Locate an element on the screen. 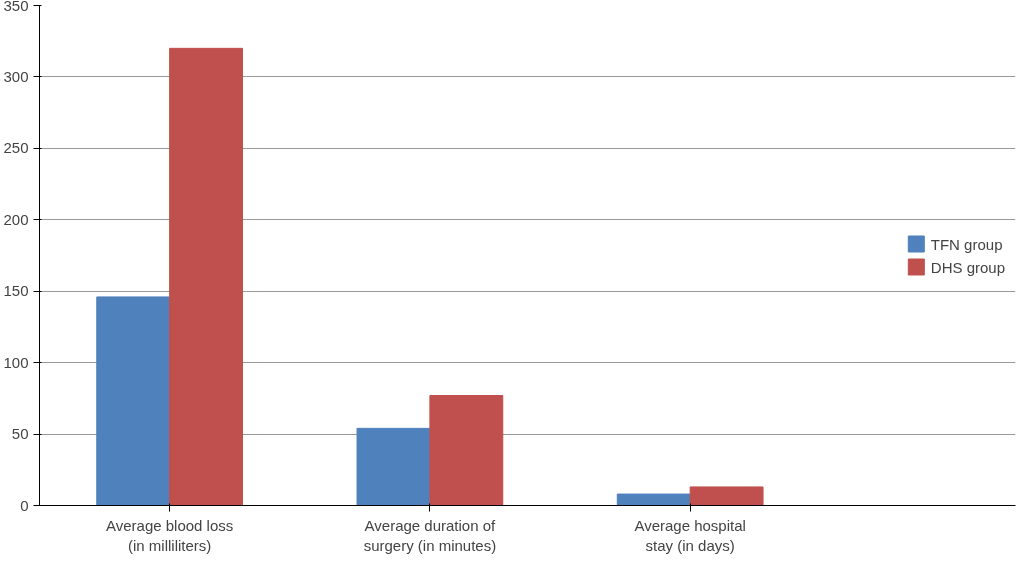  y-tick-label: 300 is located at coordinates (16, 76).